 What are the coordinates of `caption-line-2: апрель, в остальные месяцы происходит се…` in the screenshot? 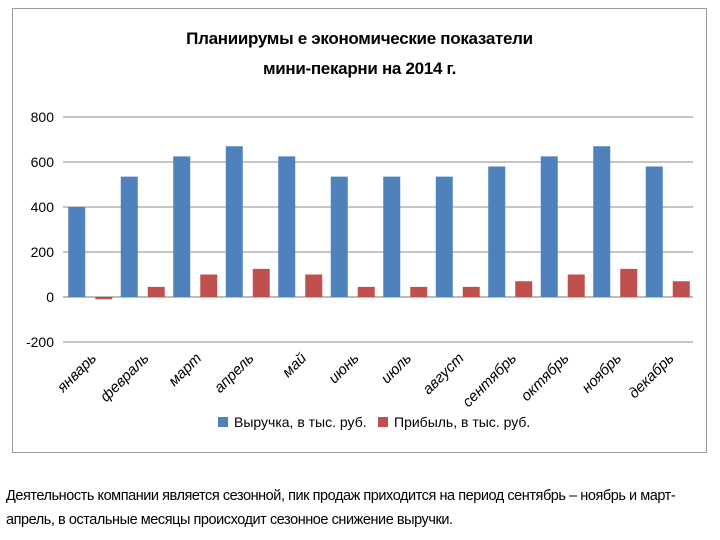 It's located at (229, 520).